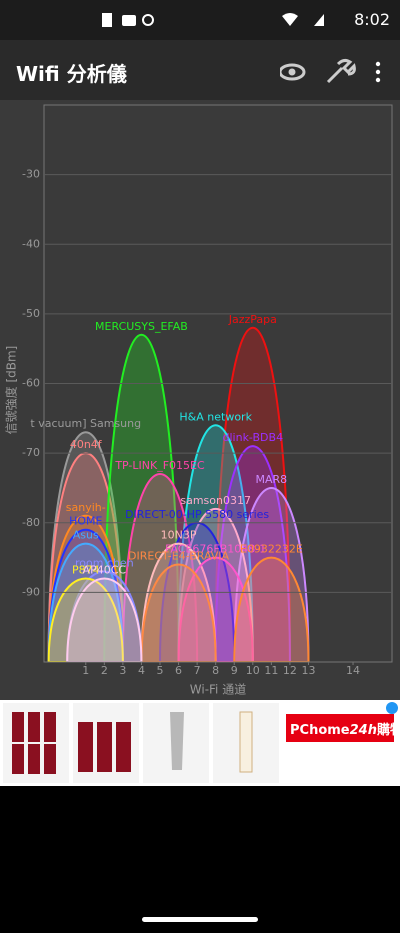 Image resolution: width=400 pixels, height=933 pixels. I want to click on toolbar-icons, so click(335, 72).